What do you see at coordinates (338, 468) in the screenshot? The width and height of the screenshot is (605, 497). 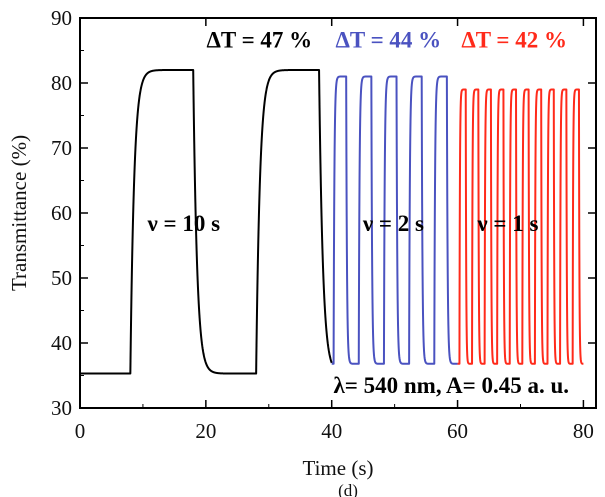 I see `x-axis-title: Time (s)` at bounding box center [338, 468].